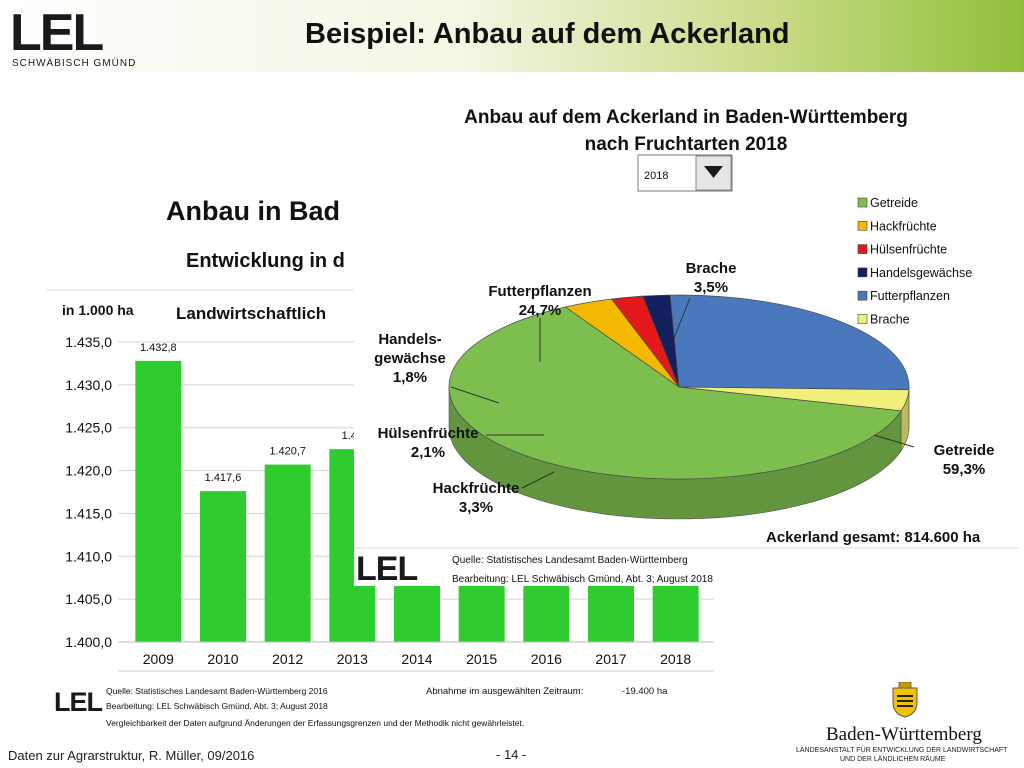 The height and width of the screenshot is (768, 1024). I want to click on bar-footer-logo-text: LEL, so click(78, 702).